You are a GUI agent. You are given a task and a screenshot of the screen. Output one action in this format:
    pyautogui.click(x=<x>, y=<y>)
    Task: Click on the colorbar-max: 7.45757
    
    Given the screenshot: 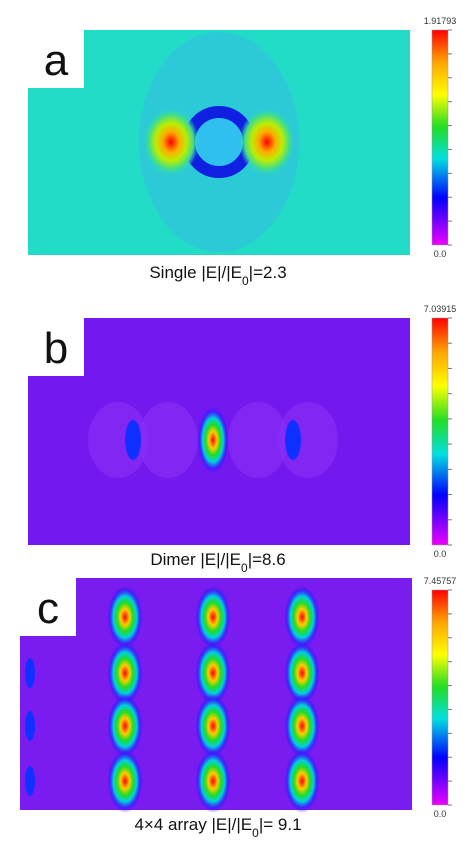 What is the action you would take?
    pyautogui.click(x=440, y=581)
    